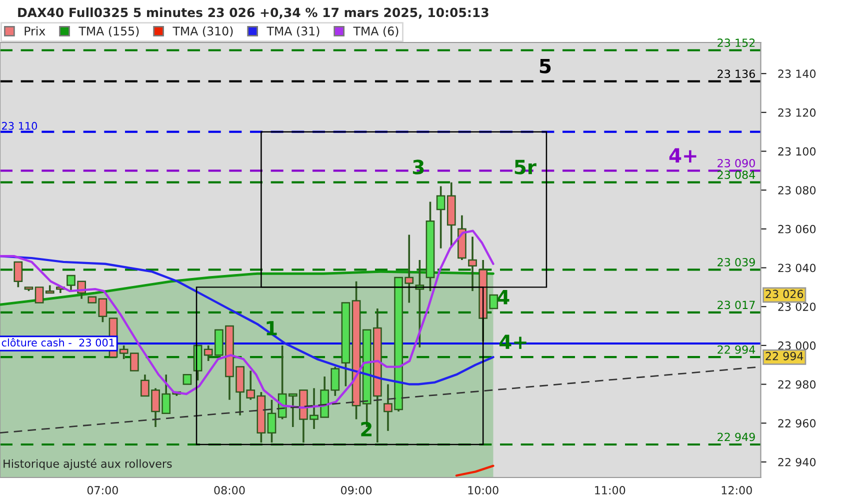 Image resolution: width=850 pixels, height=500 pixels. I want to click on ref-line-label: 23 017, so click(736, 305).